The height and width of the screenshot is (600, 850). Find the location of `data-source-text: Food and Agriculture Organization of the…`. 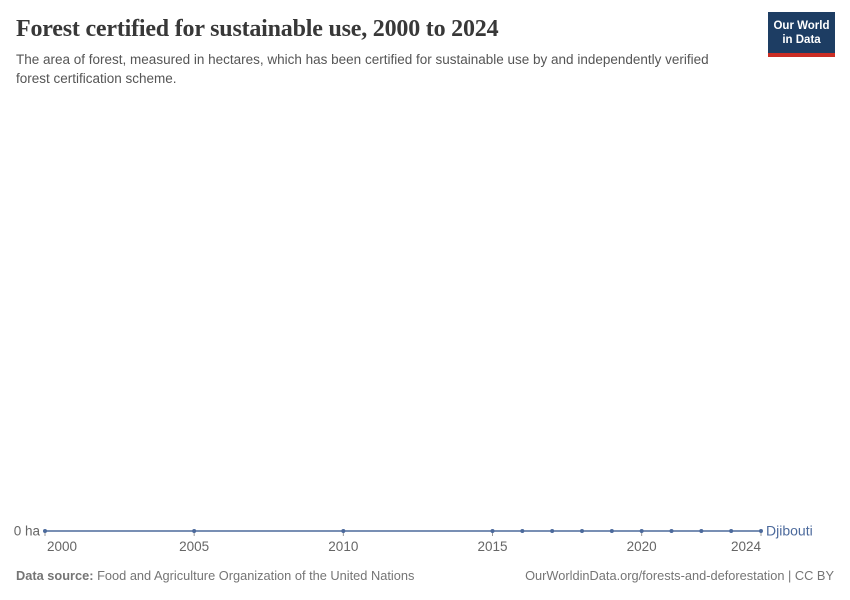

data-source-text: Food and Agriculture Organization of the… is located at coordinates (256, 575).